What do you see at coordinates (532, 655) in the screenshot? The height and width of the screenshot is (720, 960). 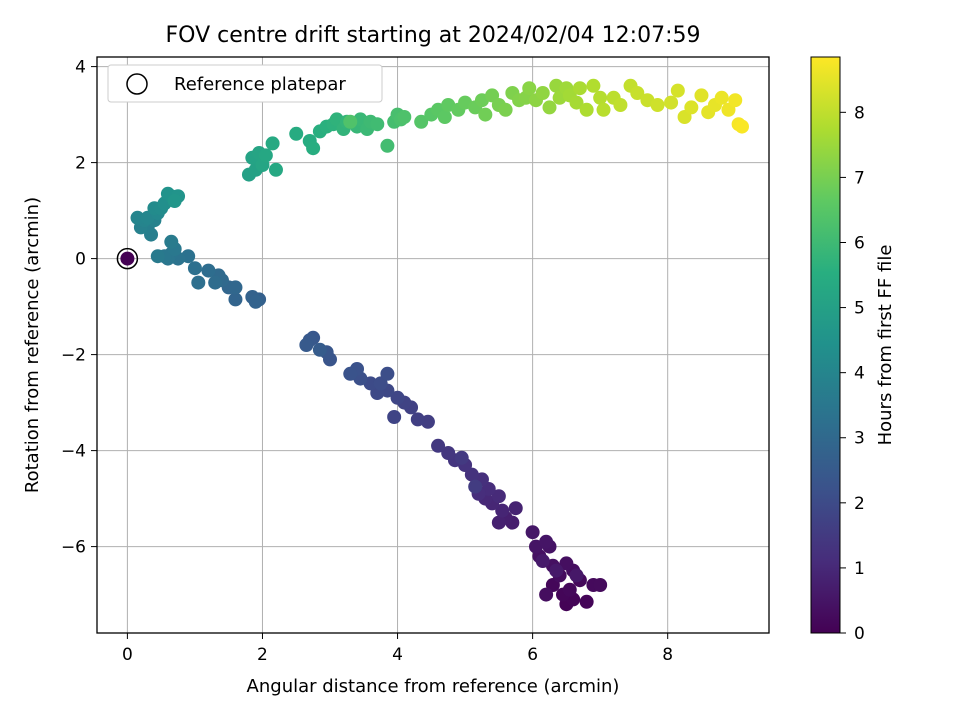 I see `x-tick-label: 6` at bounding box center [532, 655].